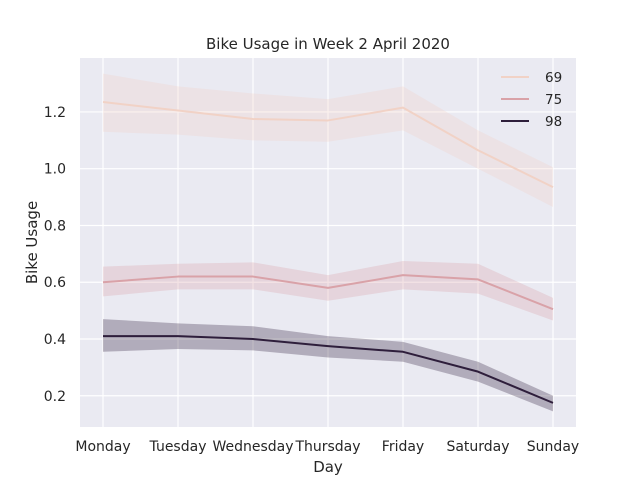  I want to click on legend-label: 69, so click(553, 78).